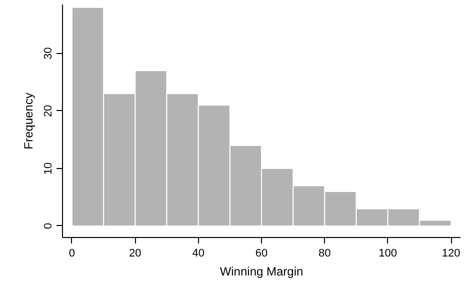 The width and height of the screenshot is (474, 287). What do you see at coordinates (388, 254) in the screenshot?
I see `x-tick-label: 100` at bounding box center [388, 254].